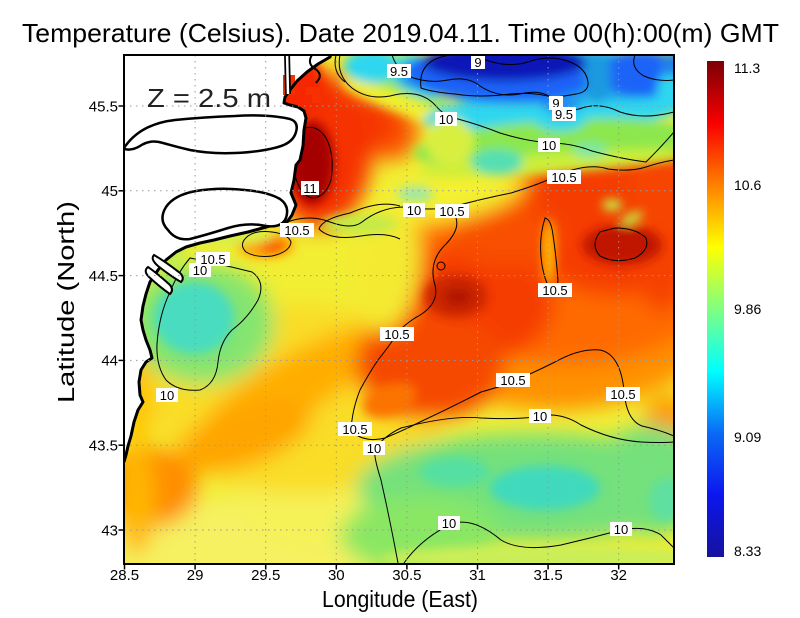  I want to click on svg-text: 8.33, so click(747, 551).